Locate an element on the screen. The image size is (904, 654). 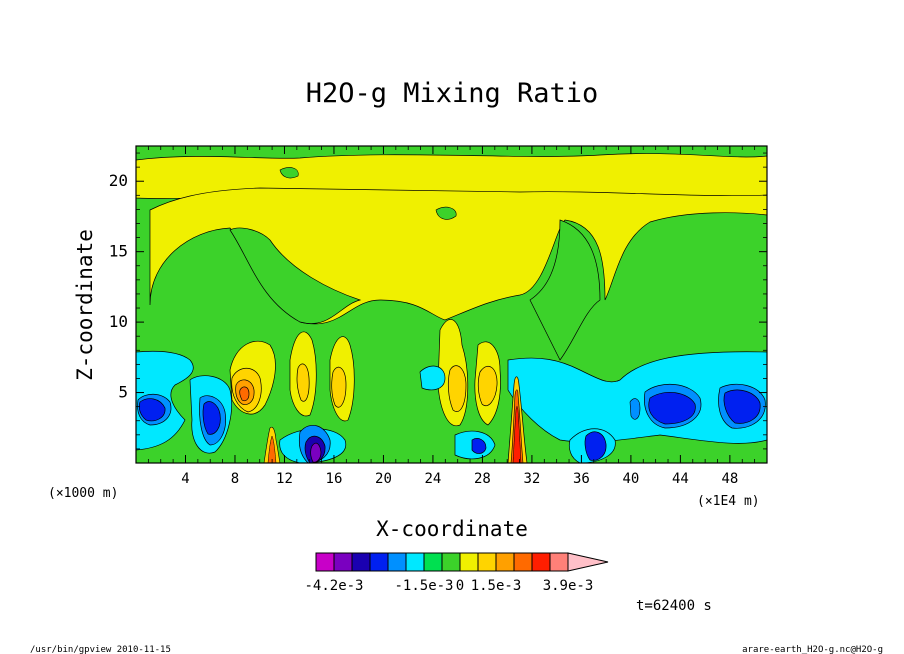
color-legend-bar is located at coordinates (462, 562).